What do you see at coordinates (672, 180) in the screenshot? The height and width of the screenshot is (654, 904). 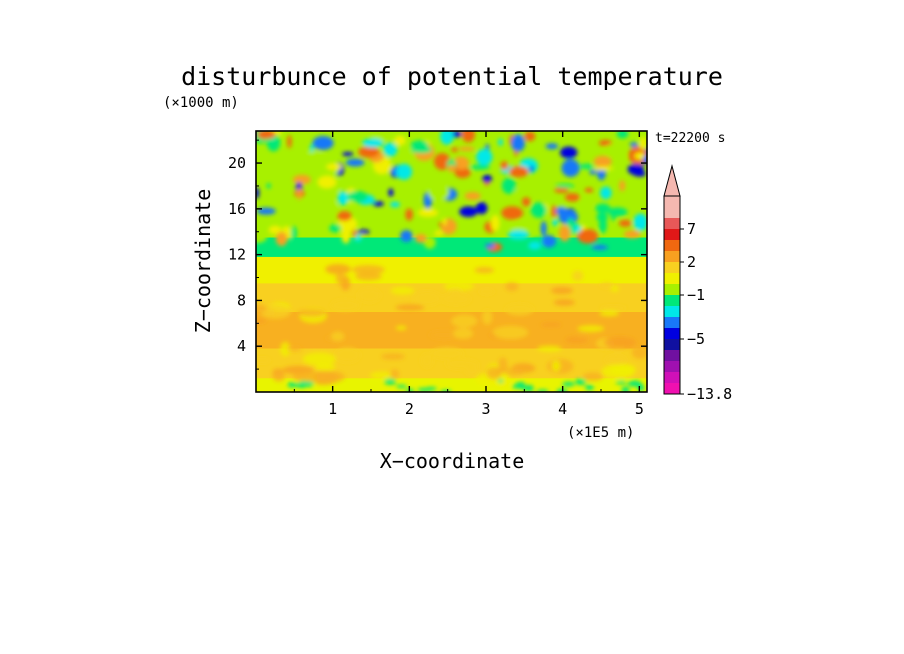 I see `colorbar-top-arrow` at bounding box center [672, 180].